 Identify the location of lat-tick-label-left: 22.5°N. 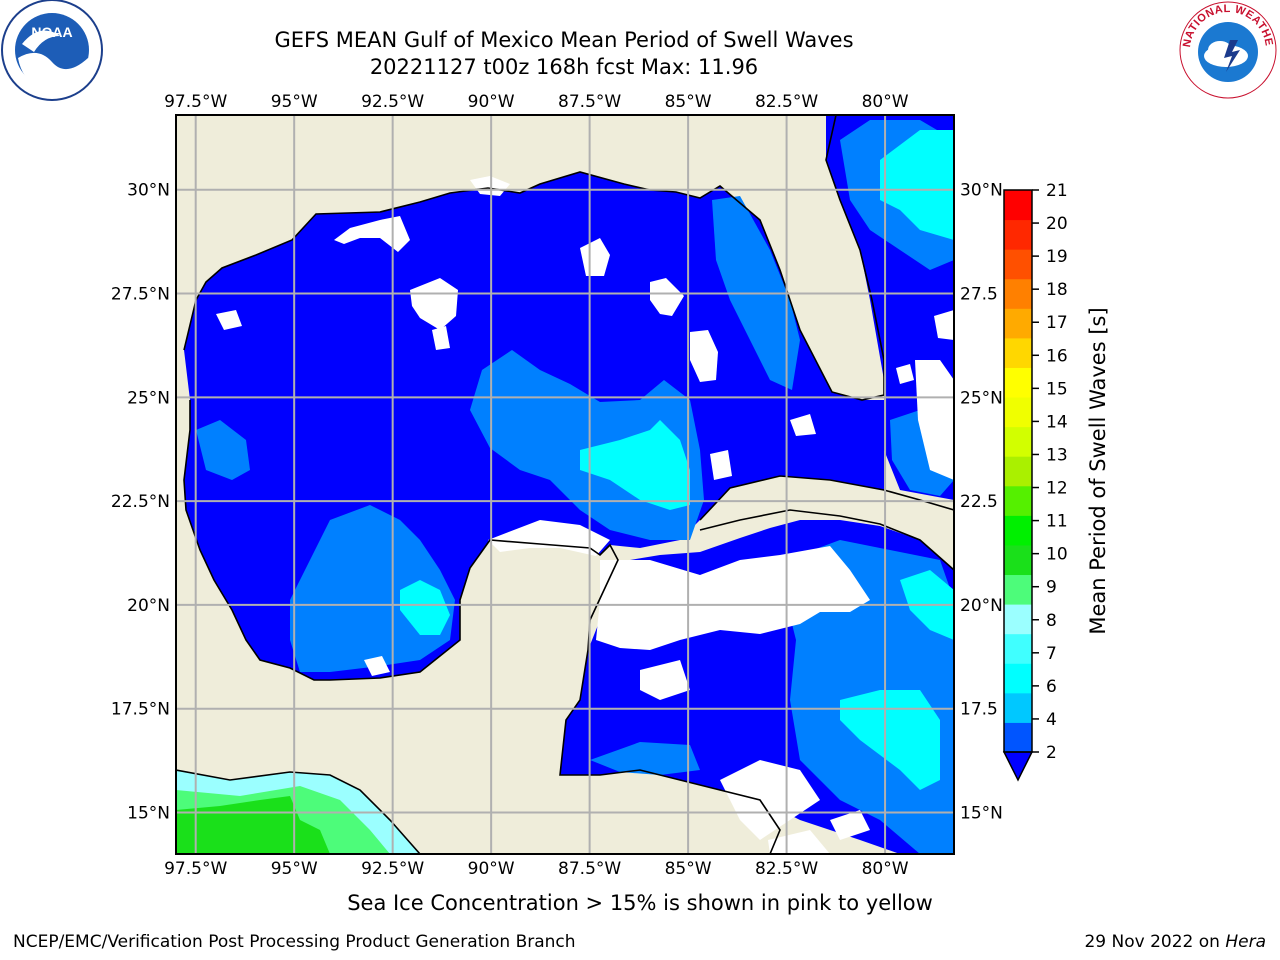
(140, 502).